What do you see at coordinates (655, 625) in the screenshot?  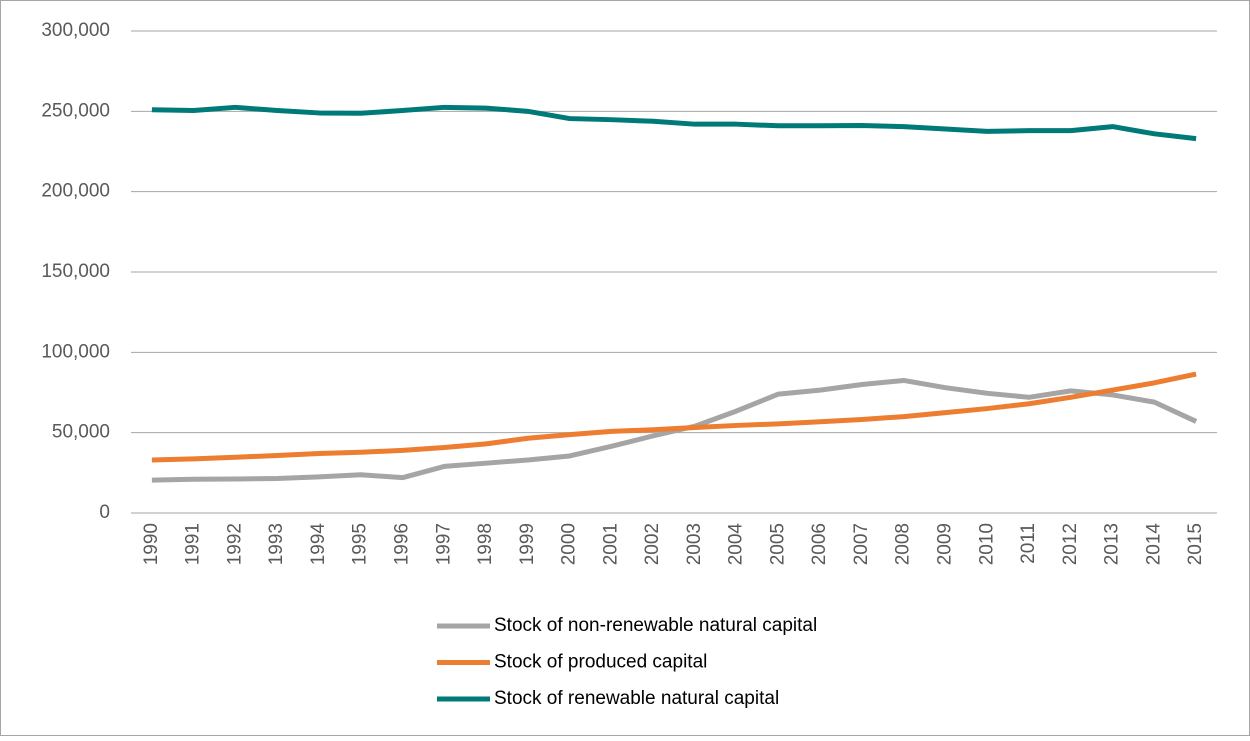 I see `legend-label: Stock of non-renewable natural capital` at bounding box center [655, 625].